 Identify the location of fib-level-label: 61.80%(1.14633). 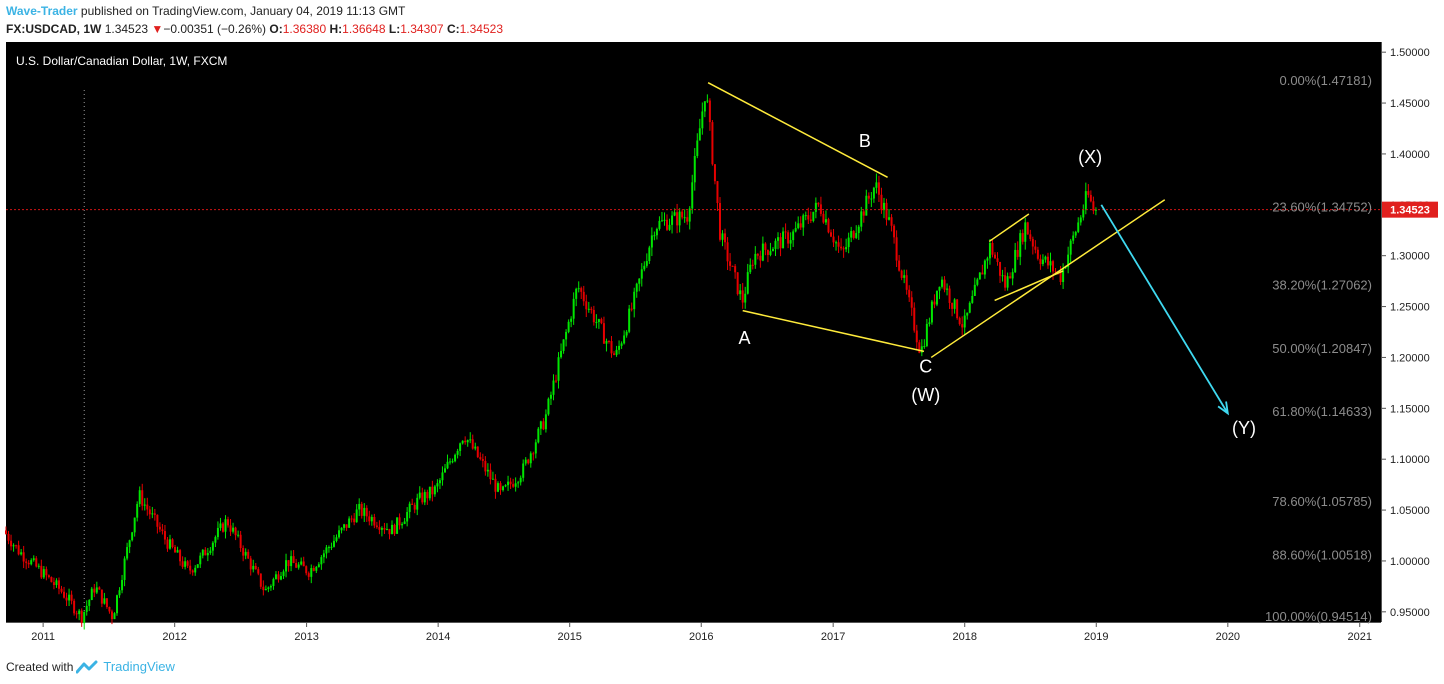
(1322, 411).